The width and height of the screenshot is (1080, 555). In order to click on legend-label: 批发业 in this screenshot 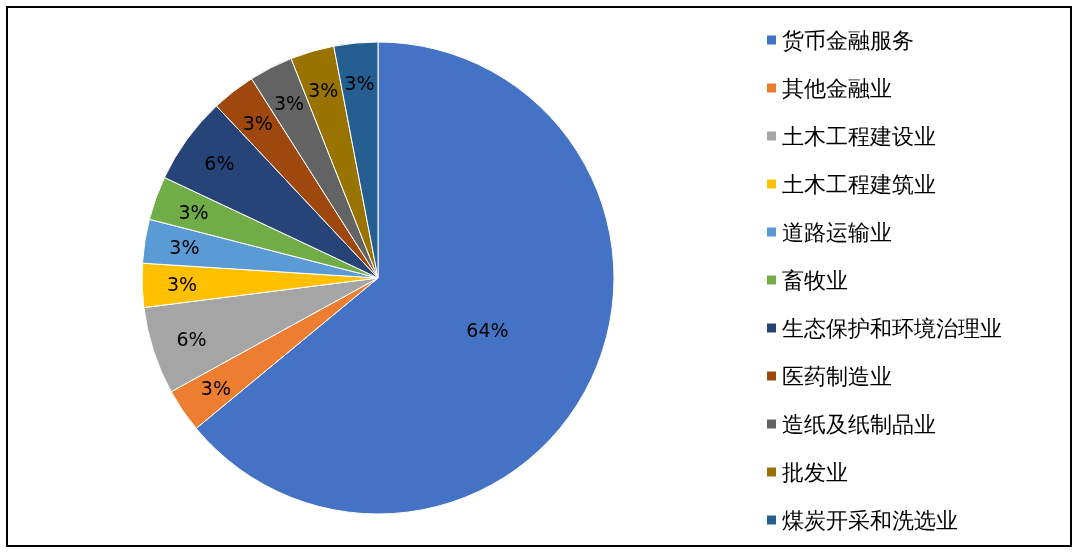, I will do `click(815, 472)`.